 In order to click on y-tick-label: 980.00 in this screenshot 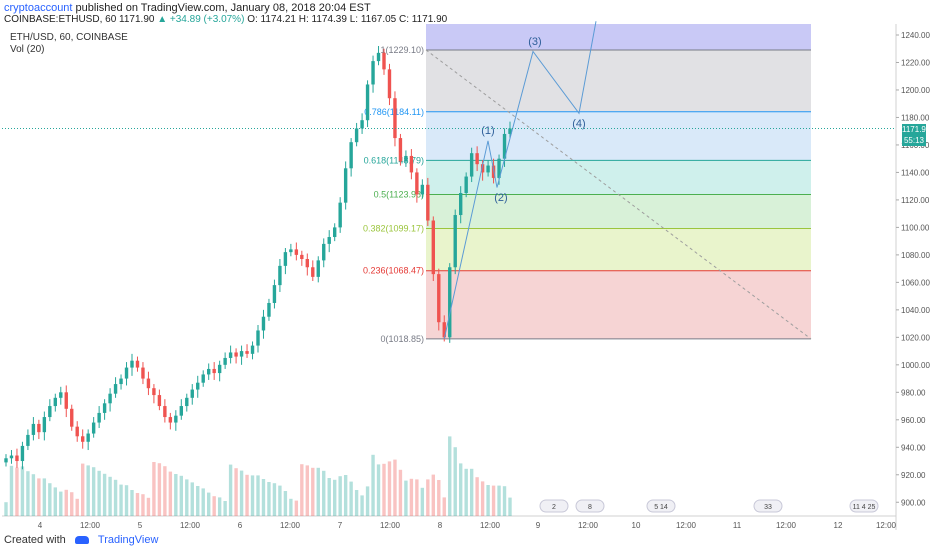, I will do `click(913, 392)`.